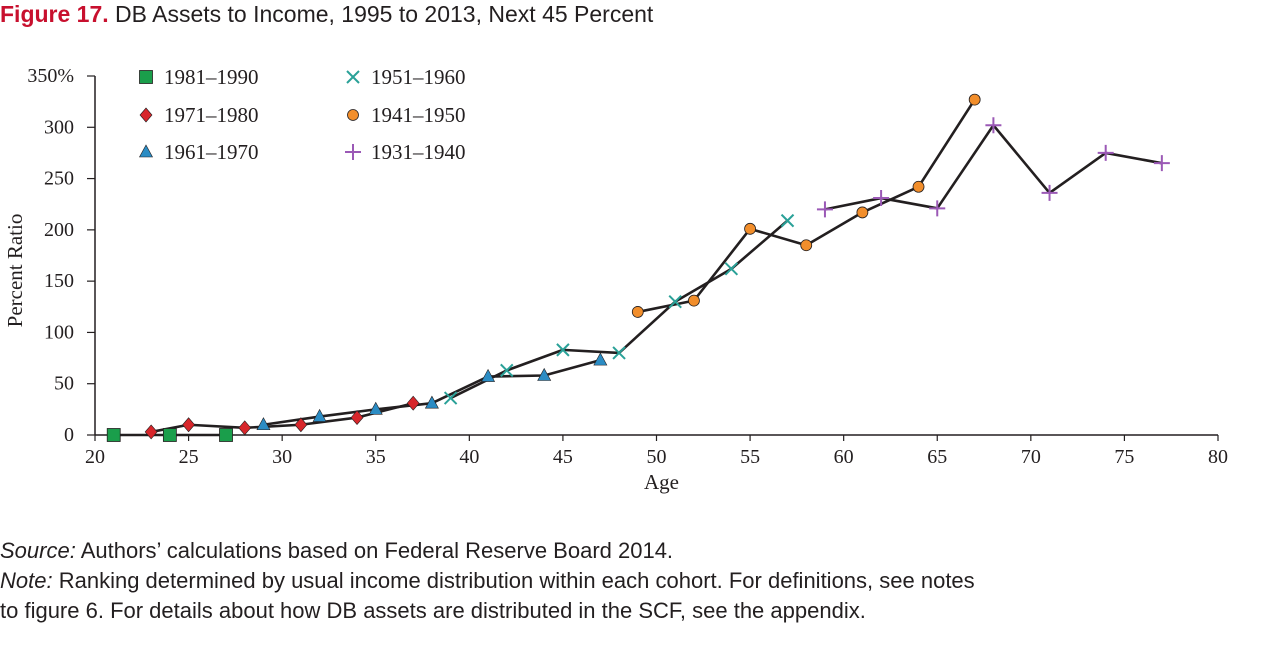 The width and height of the screenshot is (1280, 647). What do you see at coordinates (661, 482) in the screenshot?
I see `x-axis-label: Age` at bounding box center [661, 482].